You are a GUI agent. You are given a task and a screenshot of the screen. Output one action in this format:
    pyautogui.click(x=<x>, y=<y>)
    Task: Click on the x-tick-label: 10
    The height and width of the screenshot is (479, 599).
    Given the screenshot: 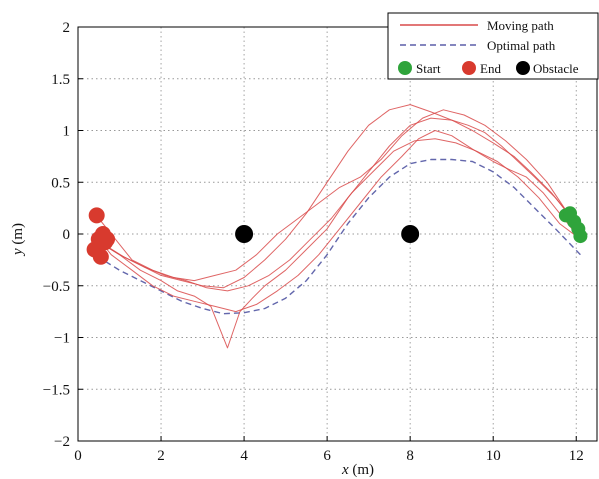 What is the action you would take?
    pyautogui.click(x=493, y=456)
    